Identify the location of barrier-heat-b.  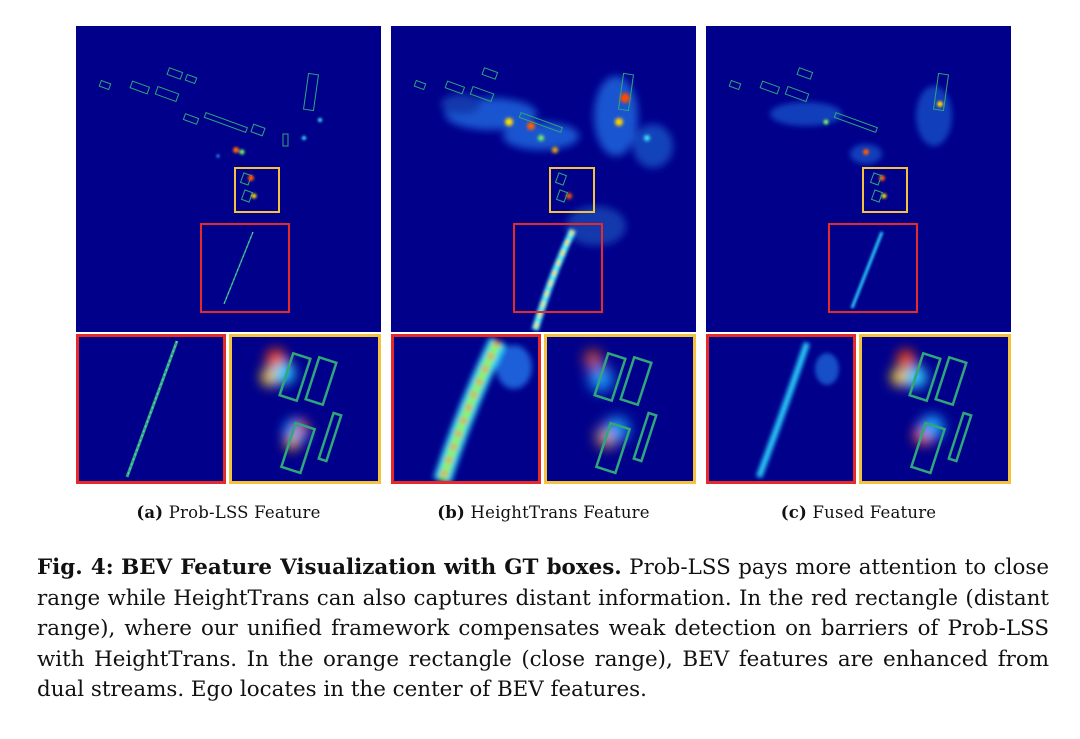
(554, 279).